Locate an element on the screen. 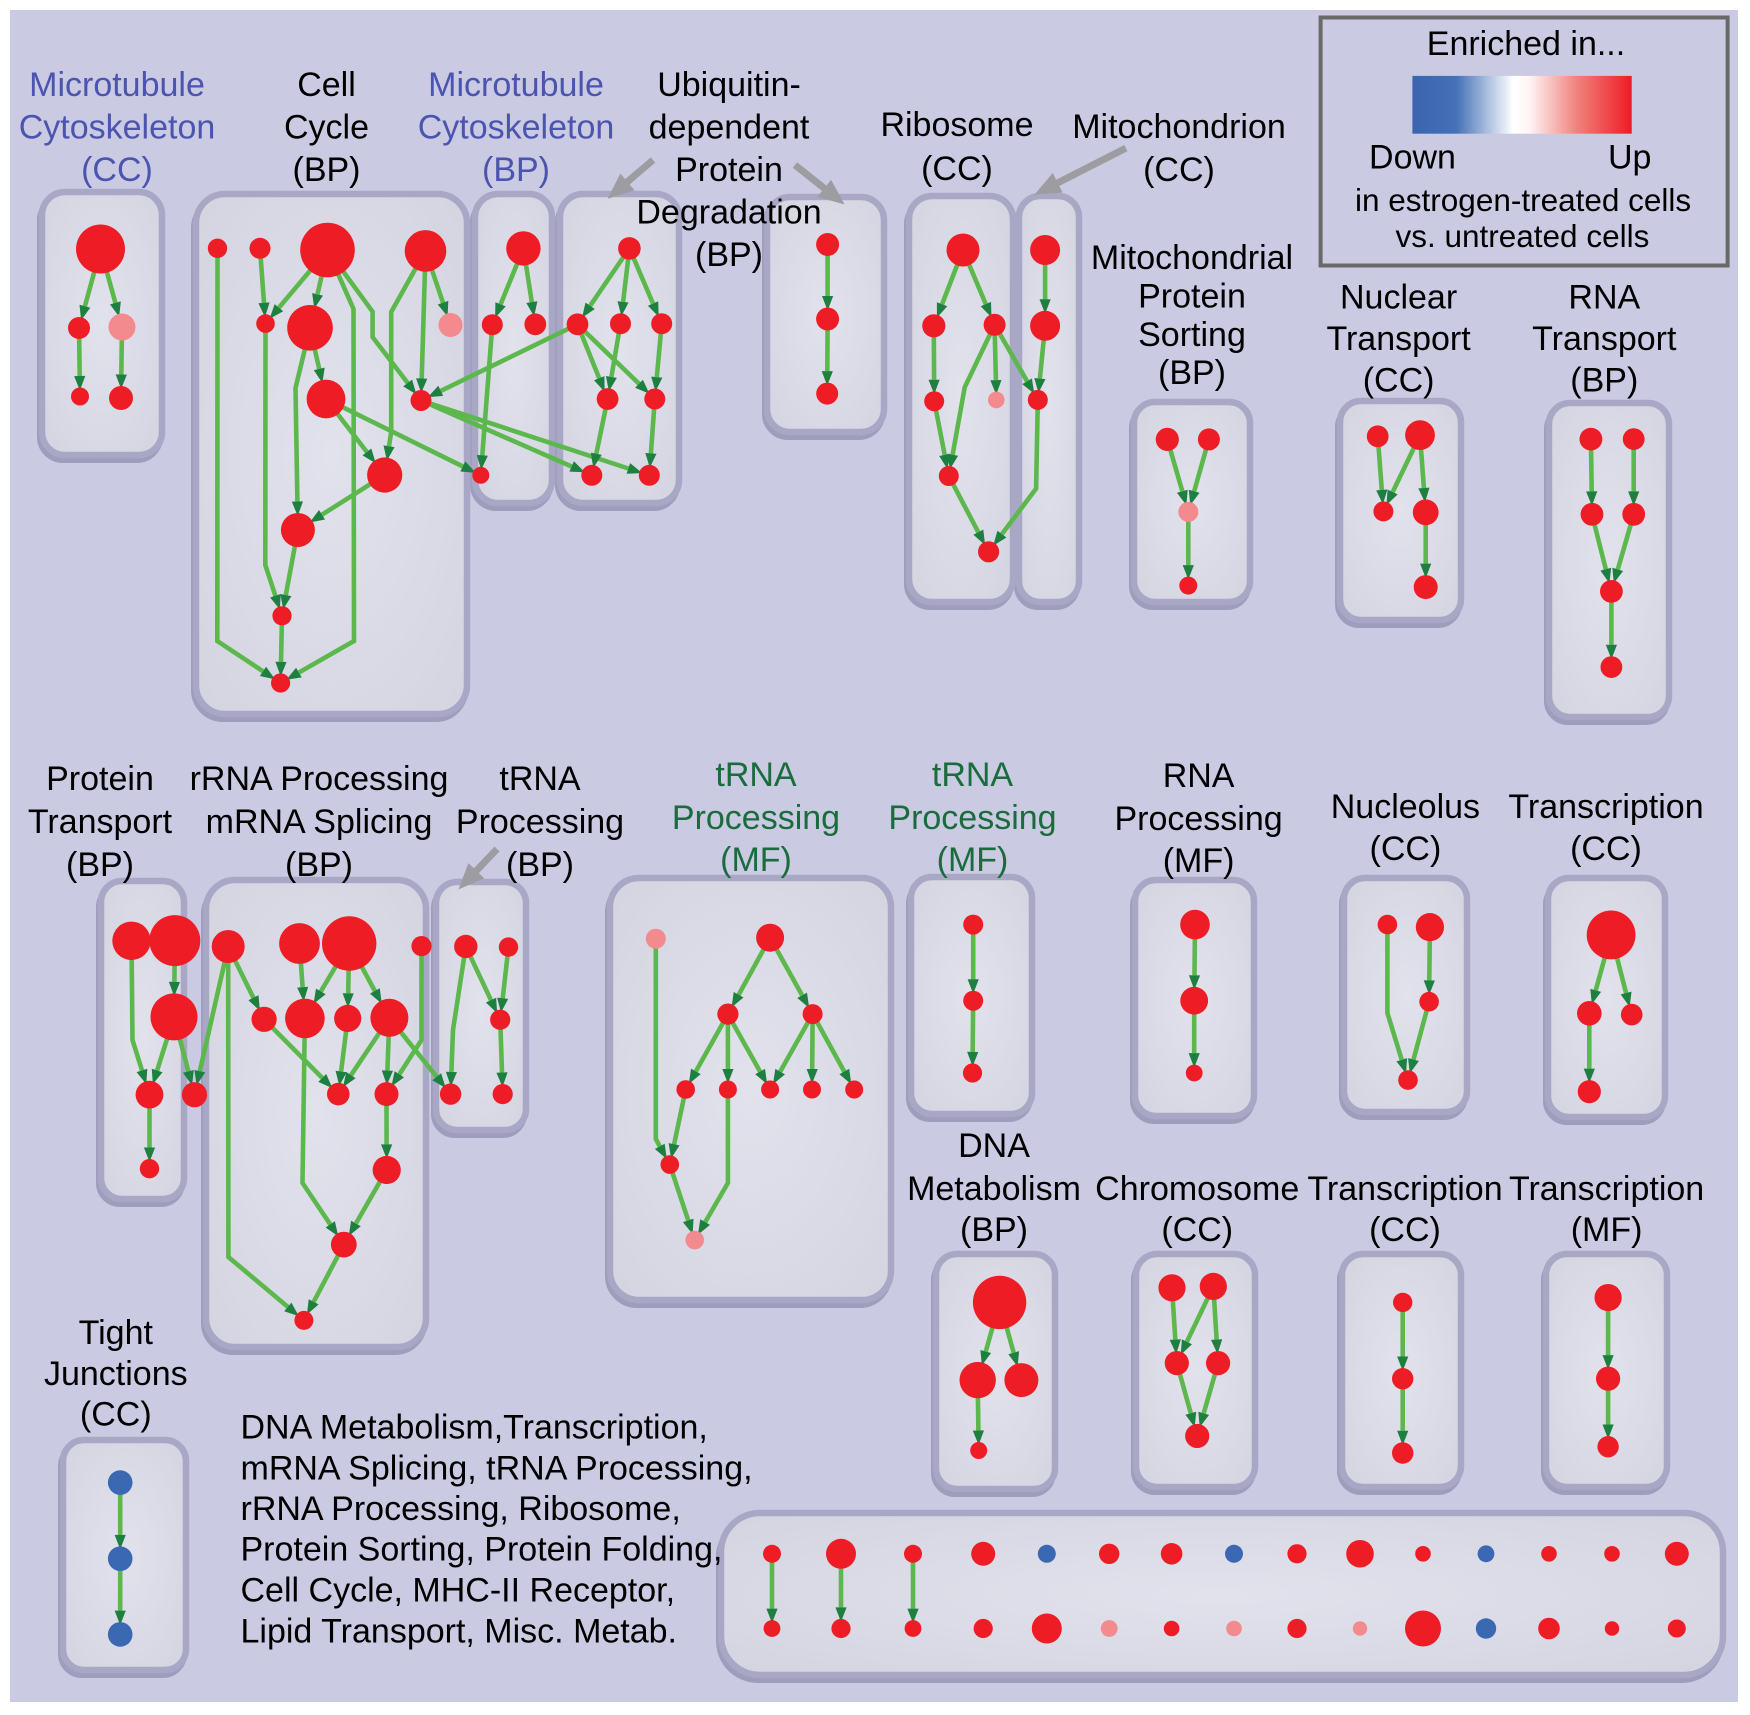 Image resolution: width=1750 pixels, height=1715 pixels. svg-text:mRNA Splicing, tRNA Processing: mRNA Splicing, tRNA Processing, is located at coordinates (497, 1469).